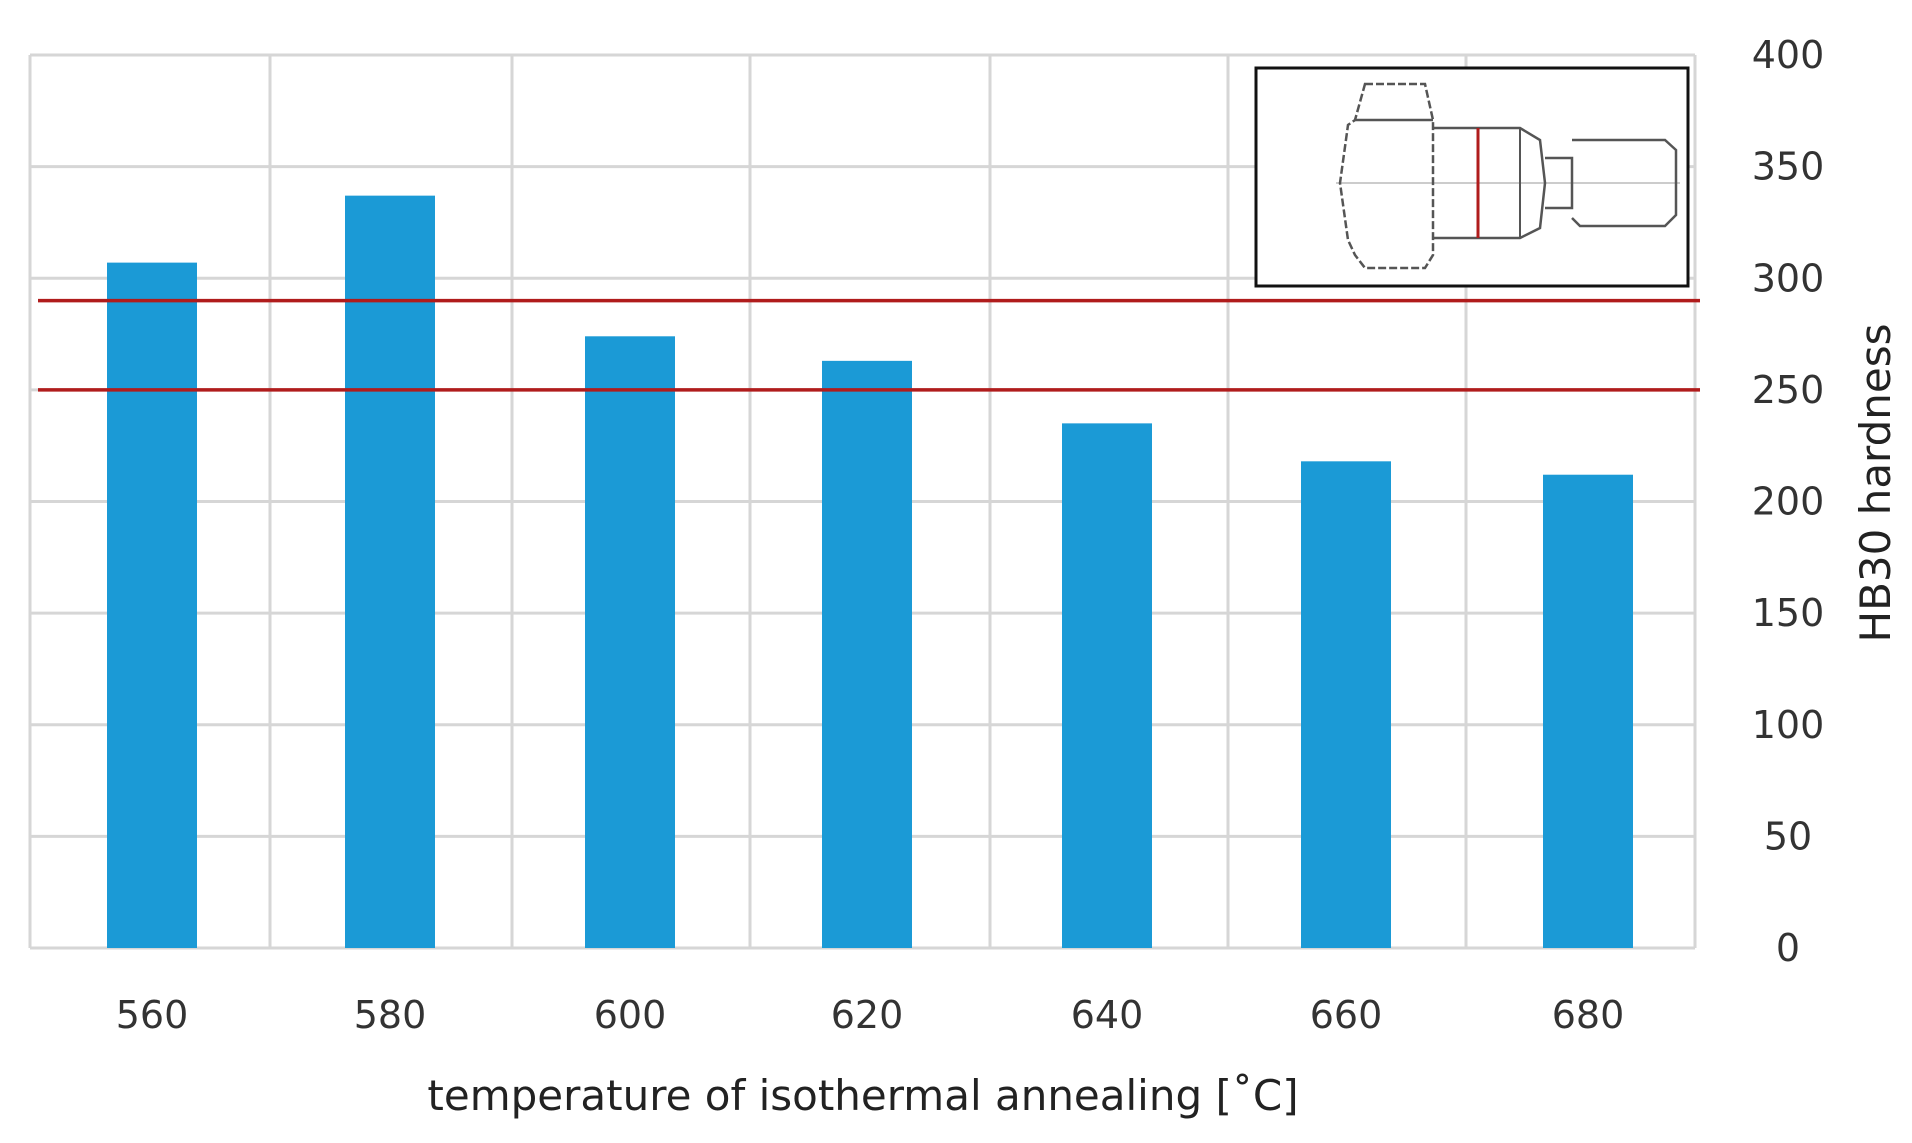  What do you see at coordinates (869, 345) in the screenshot?
I see `reference-lines` at bounding box center [869, 345].